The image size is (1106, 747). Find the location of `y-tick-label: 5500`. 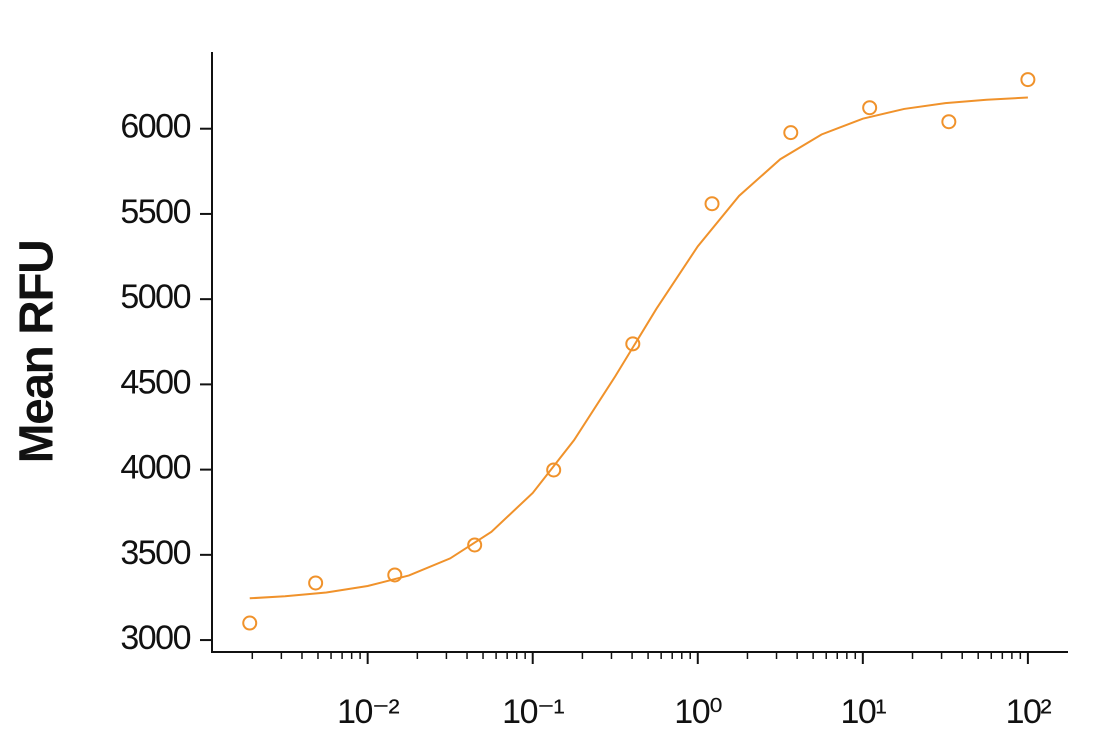

y-tick-label: 5500 is located at coordinates (155, 212).